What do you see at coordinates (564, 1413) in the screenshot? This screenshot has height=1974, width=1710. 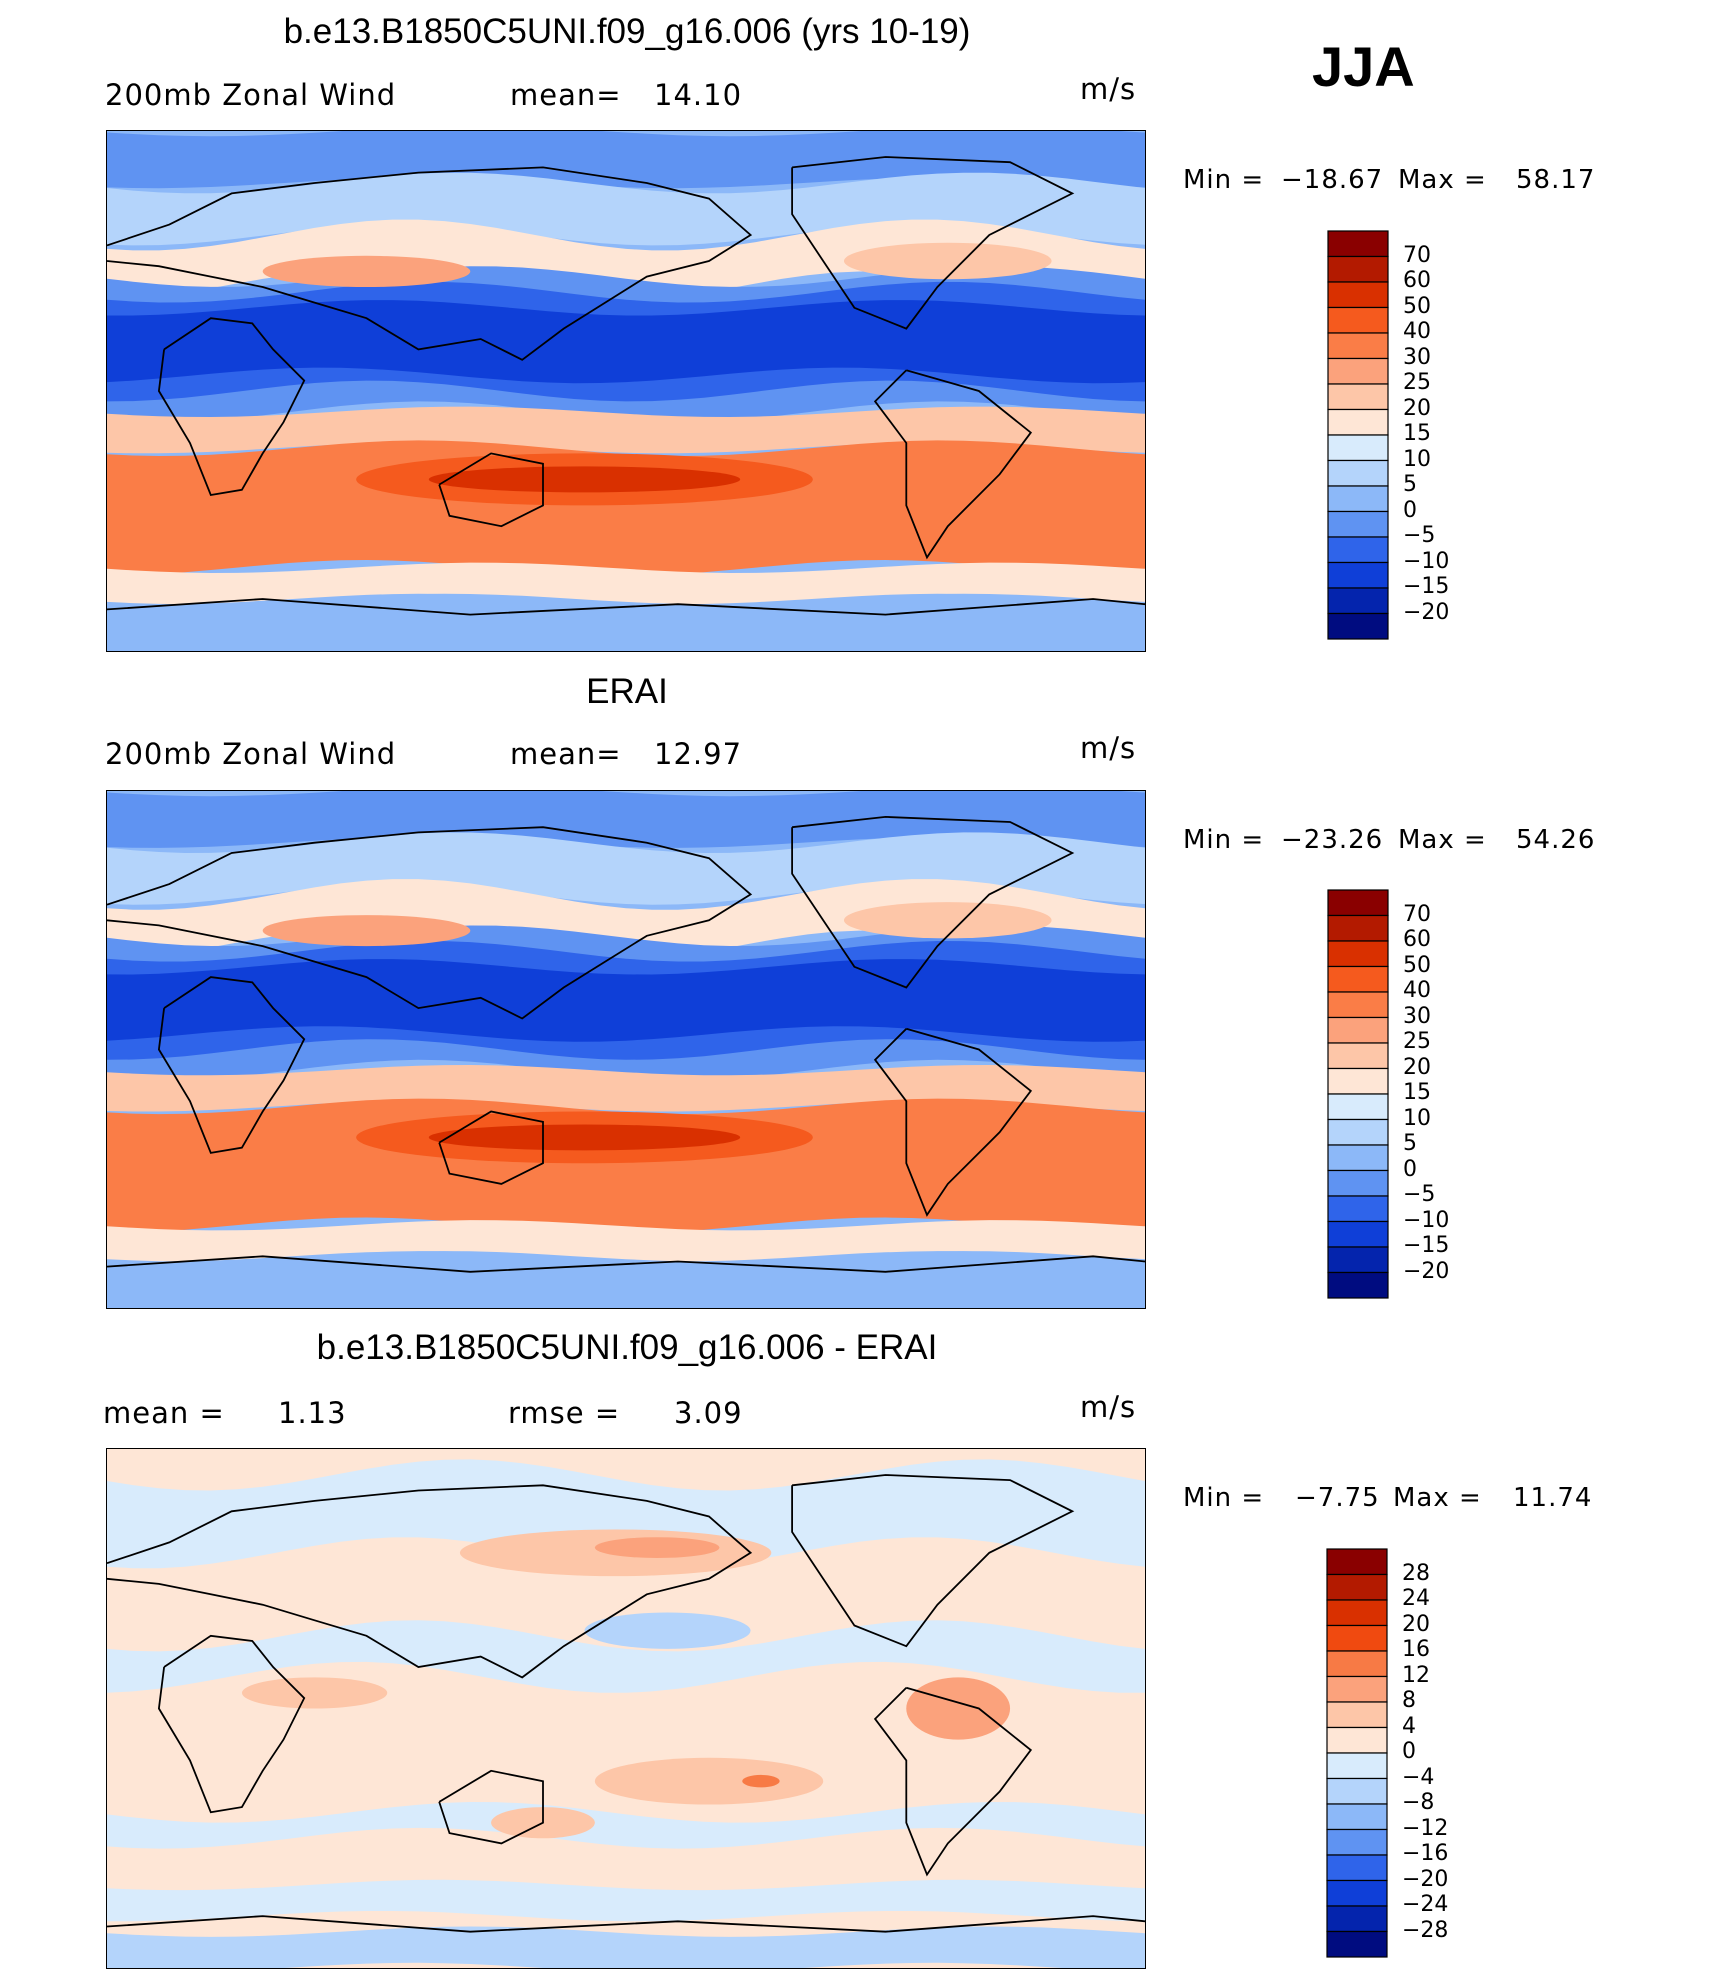 I see `panel3-rmse-label: rmse =` at bounding box center [564, 1413].